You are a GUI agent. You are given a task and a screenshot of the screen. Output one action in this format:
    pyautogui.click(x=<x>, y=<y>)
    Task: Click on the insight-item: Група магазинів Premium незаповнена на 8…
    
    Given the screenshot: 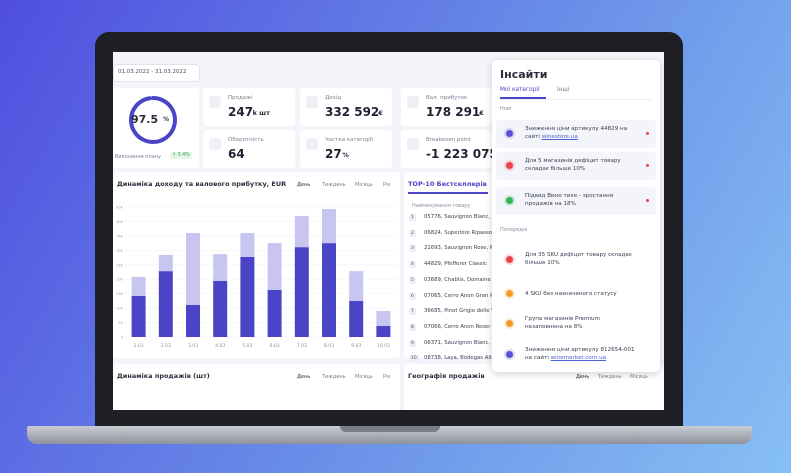 What is the action you would take?
    pyautogui.click(x=576, y=324)
    